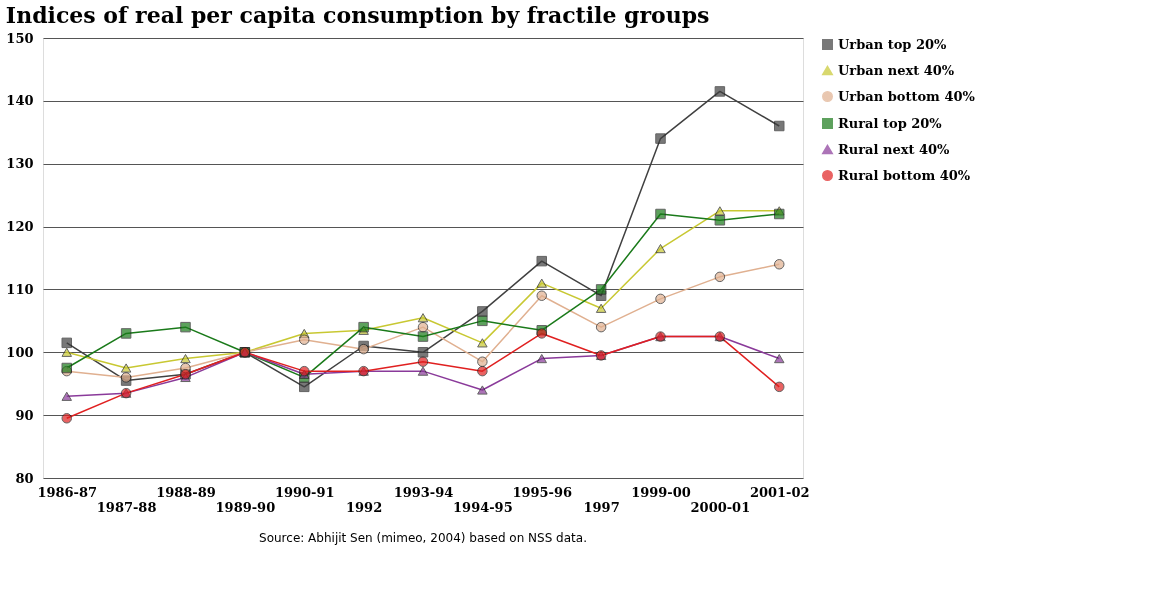  I want to click on chart-title: Indices of real per capita consumption by fractile groups, so click(357, 15).